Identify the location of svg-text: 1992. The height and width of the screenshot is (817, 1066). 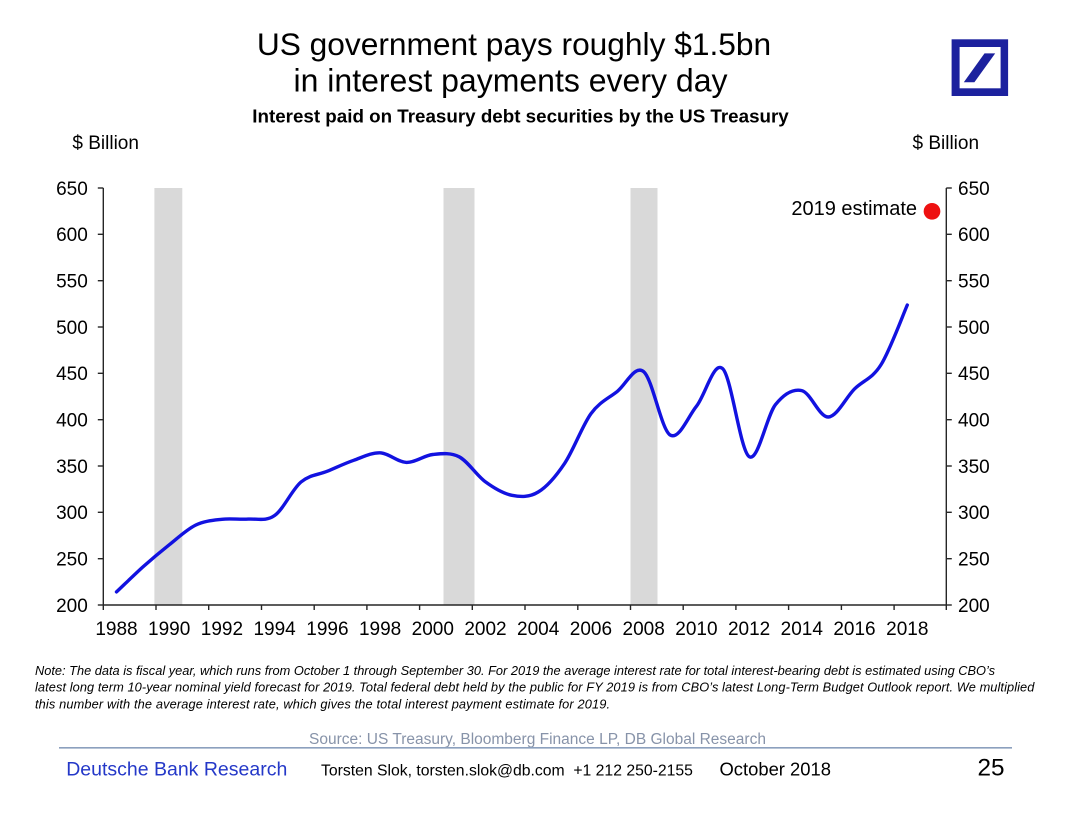
(222, 629).